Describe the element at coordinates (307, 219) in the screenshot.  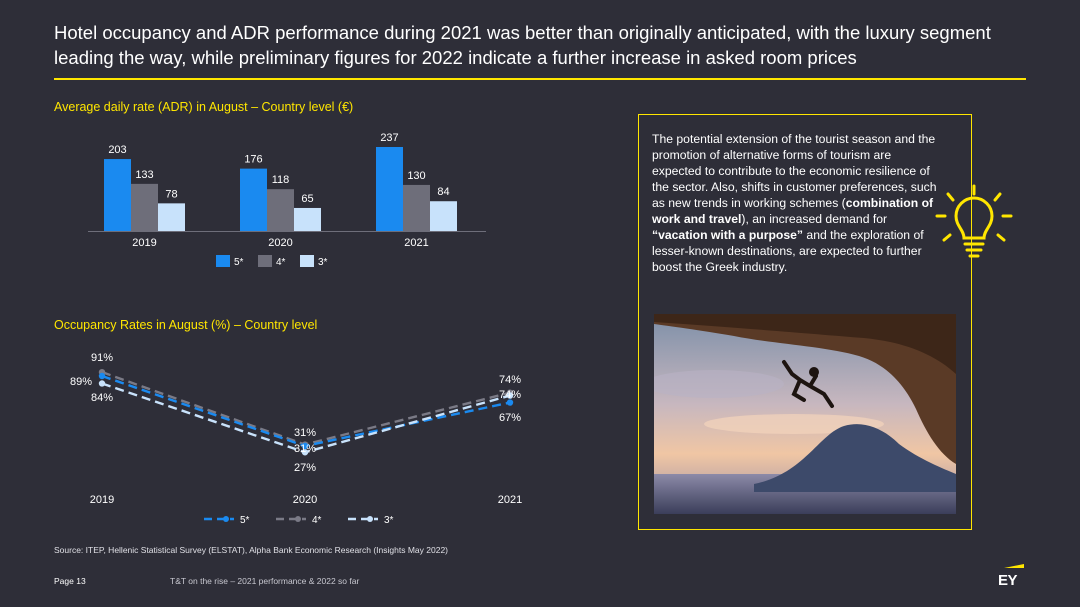
I see `adr-bar-2020-3*` at that location.